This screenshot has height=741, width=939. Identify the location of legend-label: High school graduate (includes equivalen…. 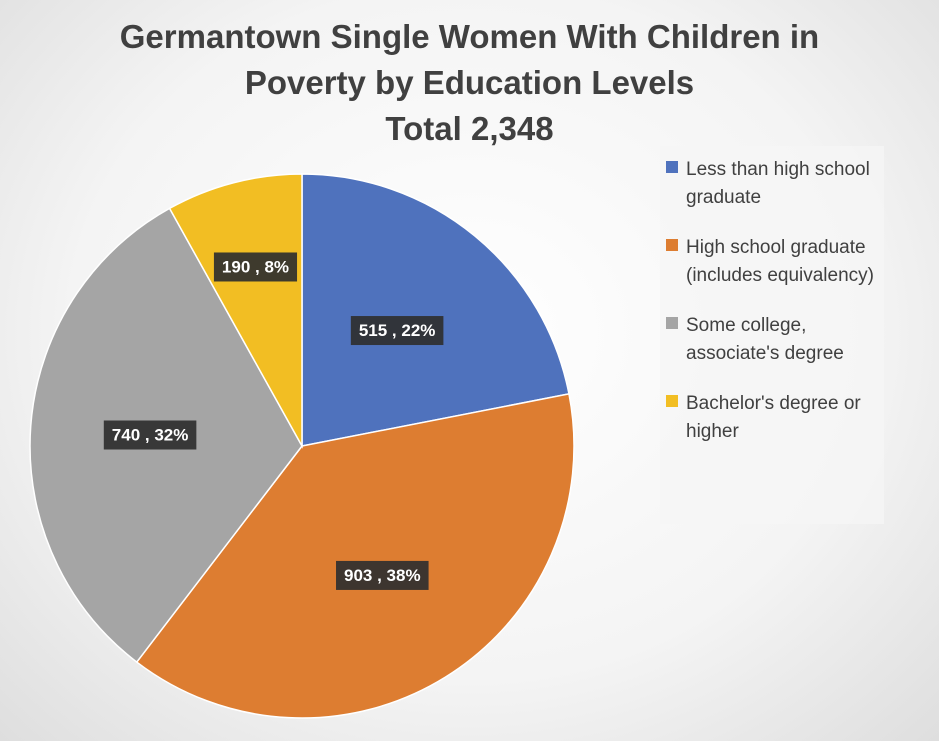
(780, 261).